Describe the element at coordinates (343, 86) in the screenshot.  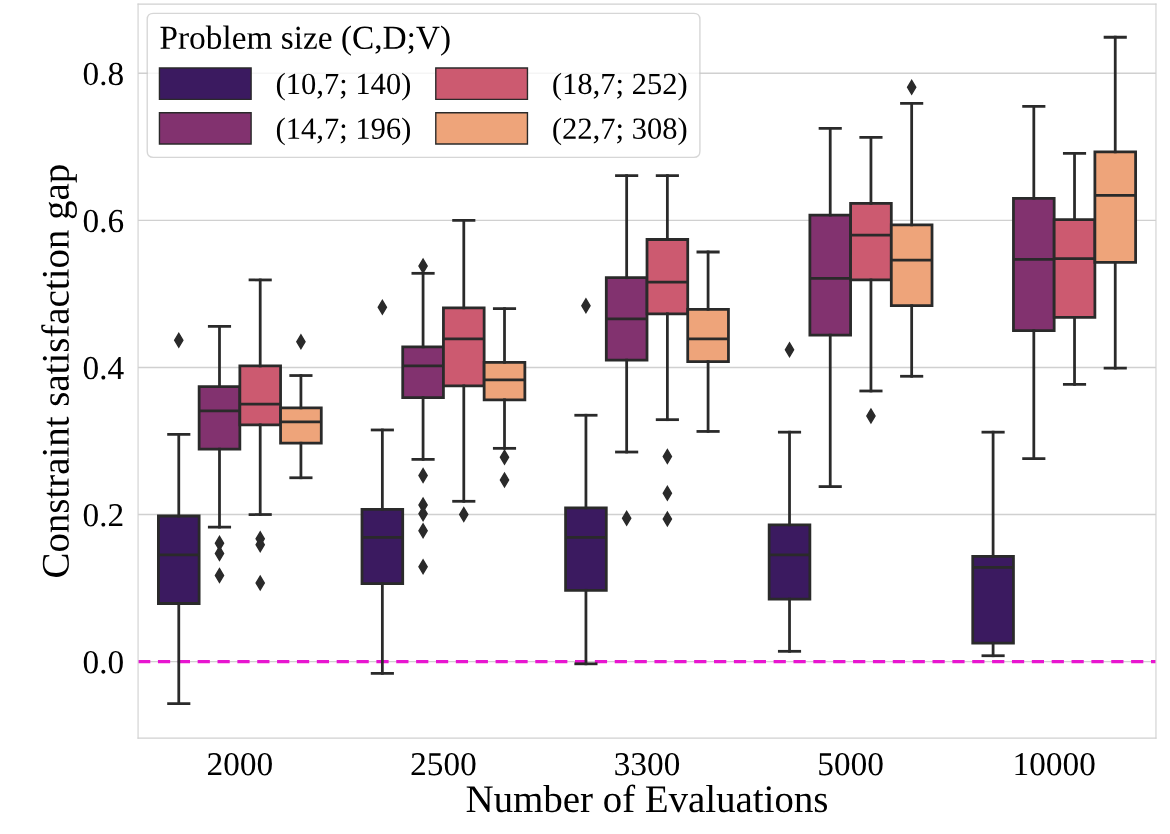
I see `legend-label: (10,7; 140)` at that location.